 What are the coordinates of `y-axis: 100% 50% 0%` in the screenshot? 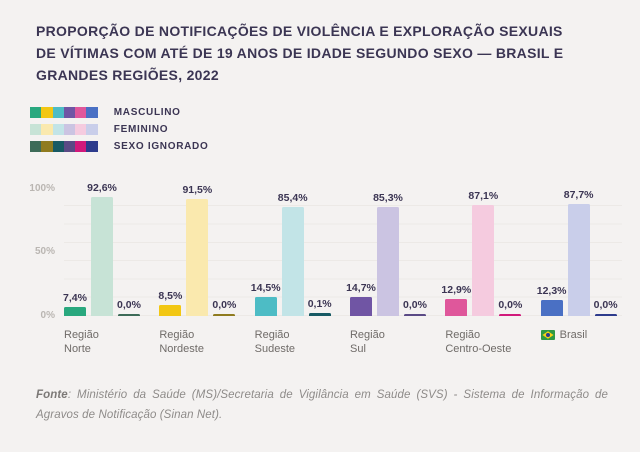 It's located at (46, 252).